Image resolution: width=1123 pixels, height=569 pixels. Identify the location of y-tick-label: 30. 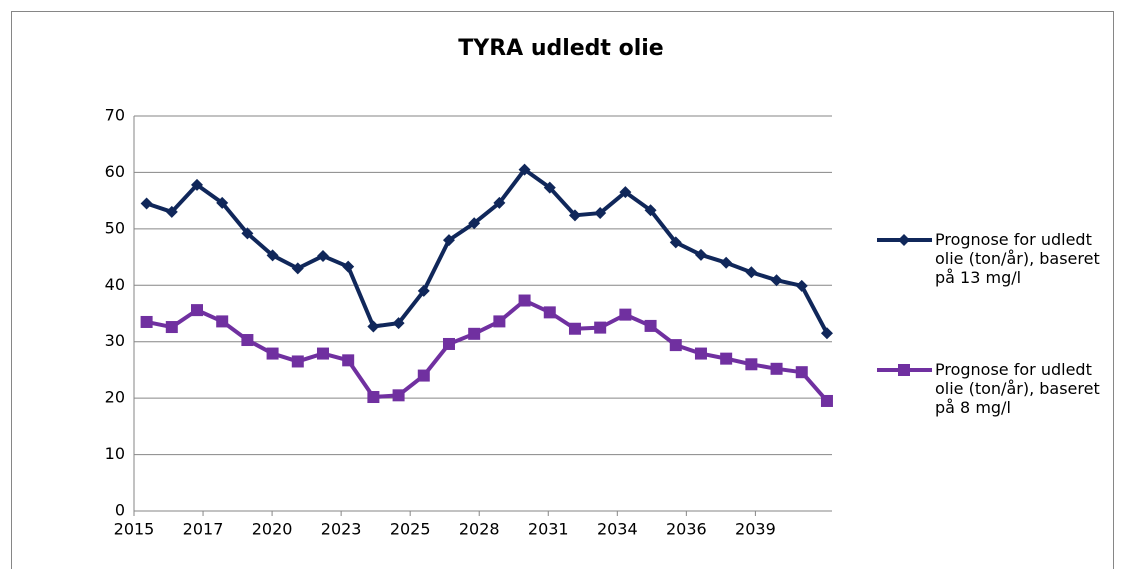
(115, 340).